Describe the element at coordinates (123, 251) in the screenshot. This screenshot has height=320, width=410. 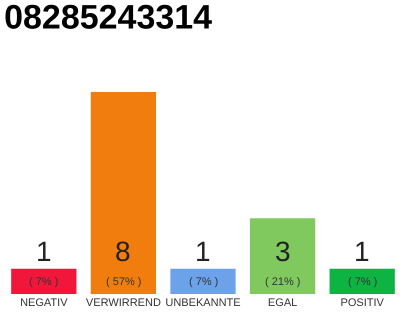
I see `data-label: 8` at that location.